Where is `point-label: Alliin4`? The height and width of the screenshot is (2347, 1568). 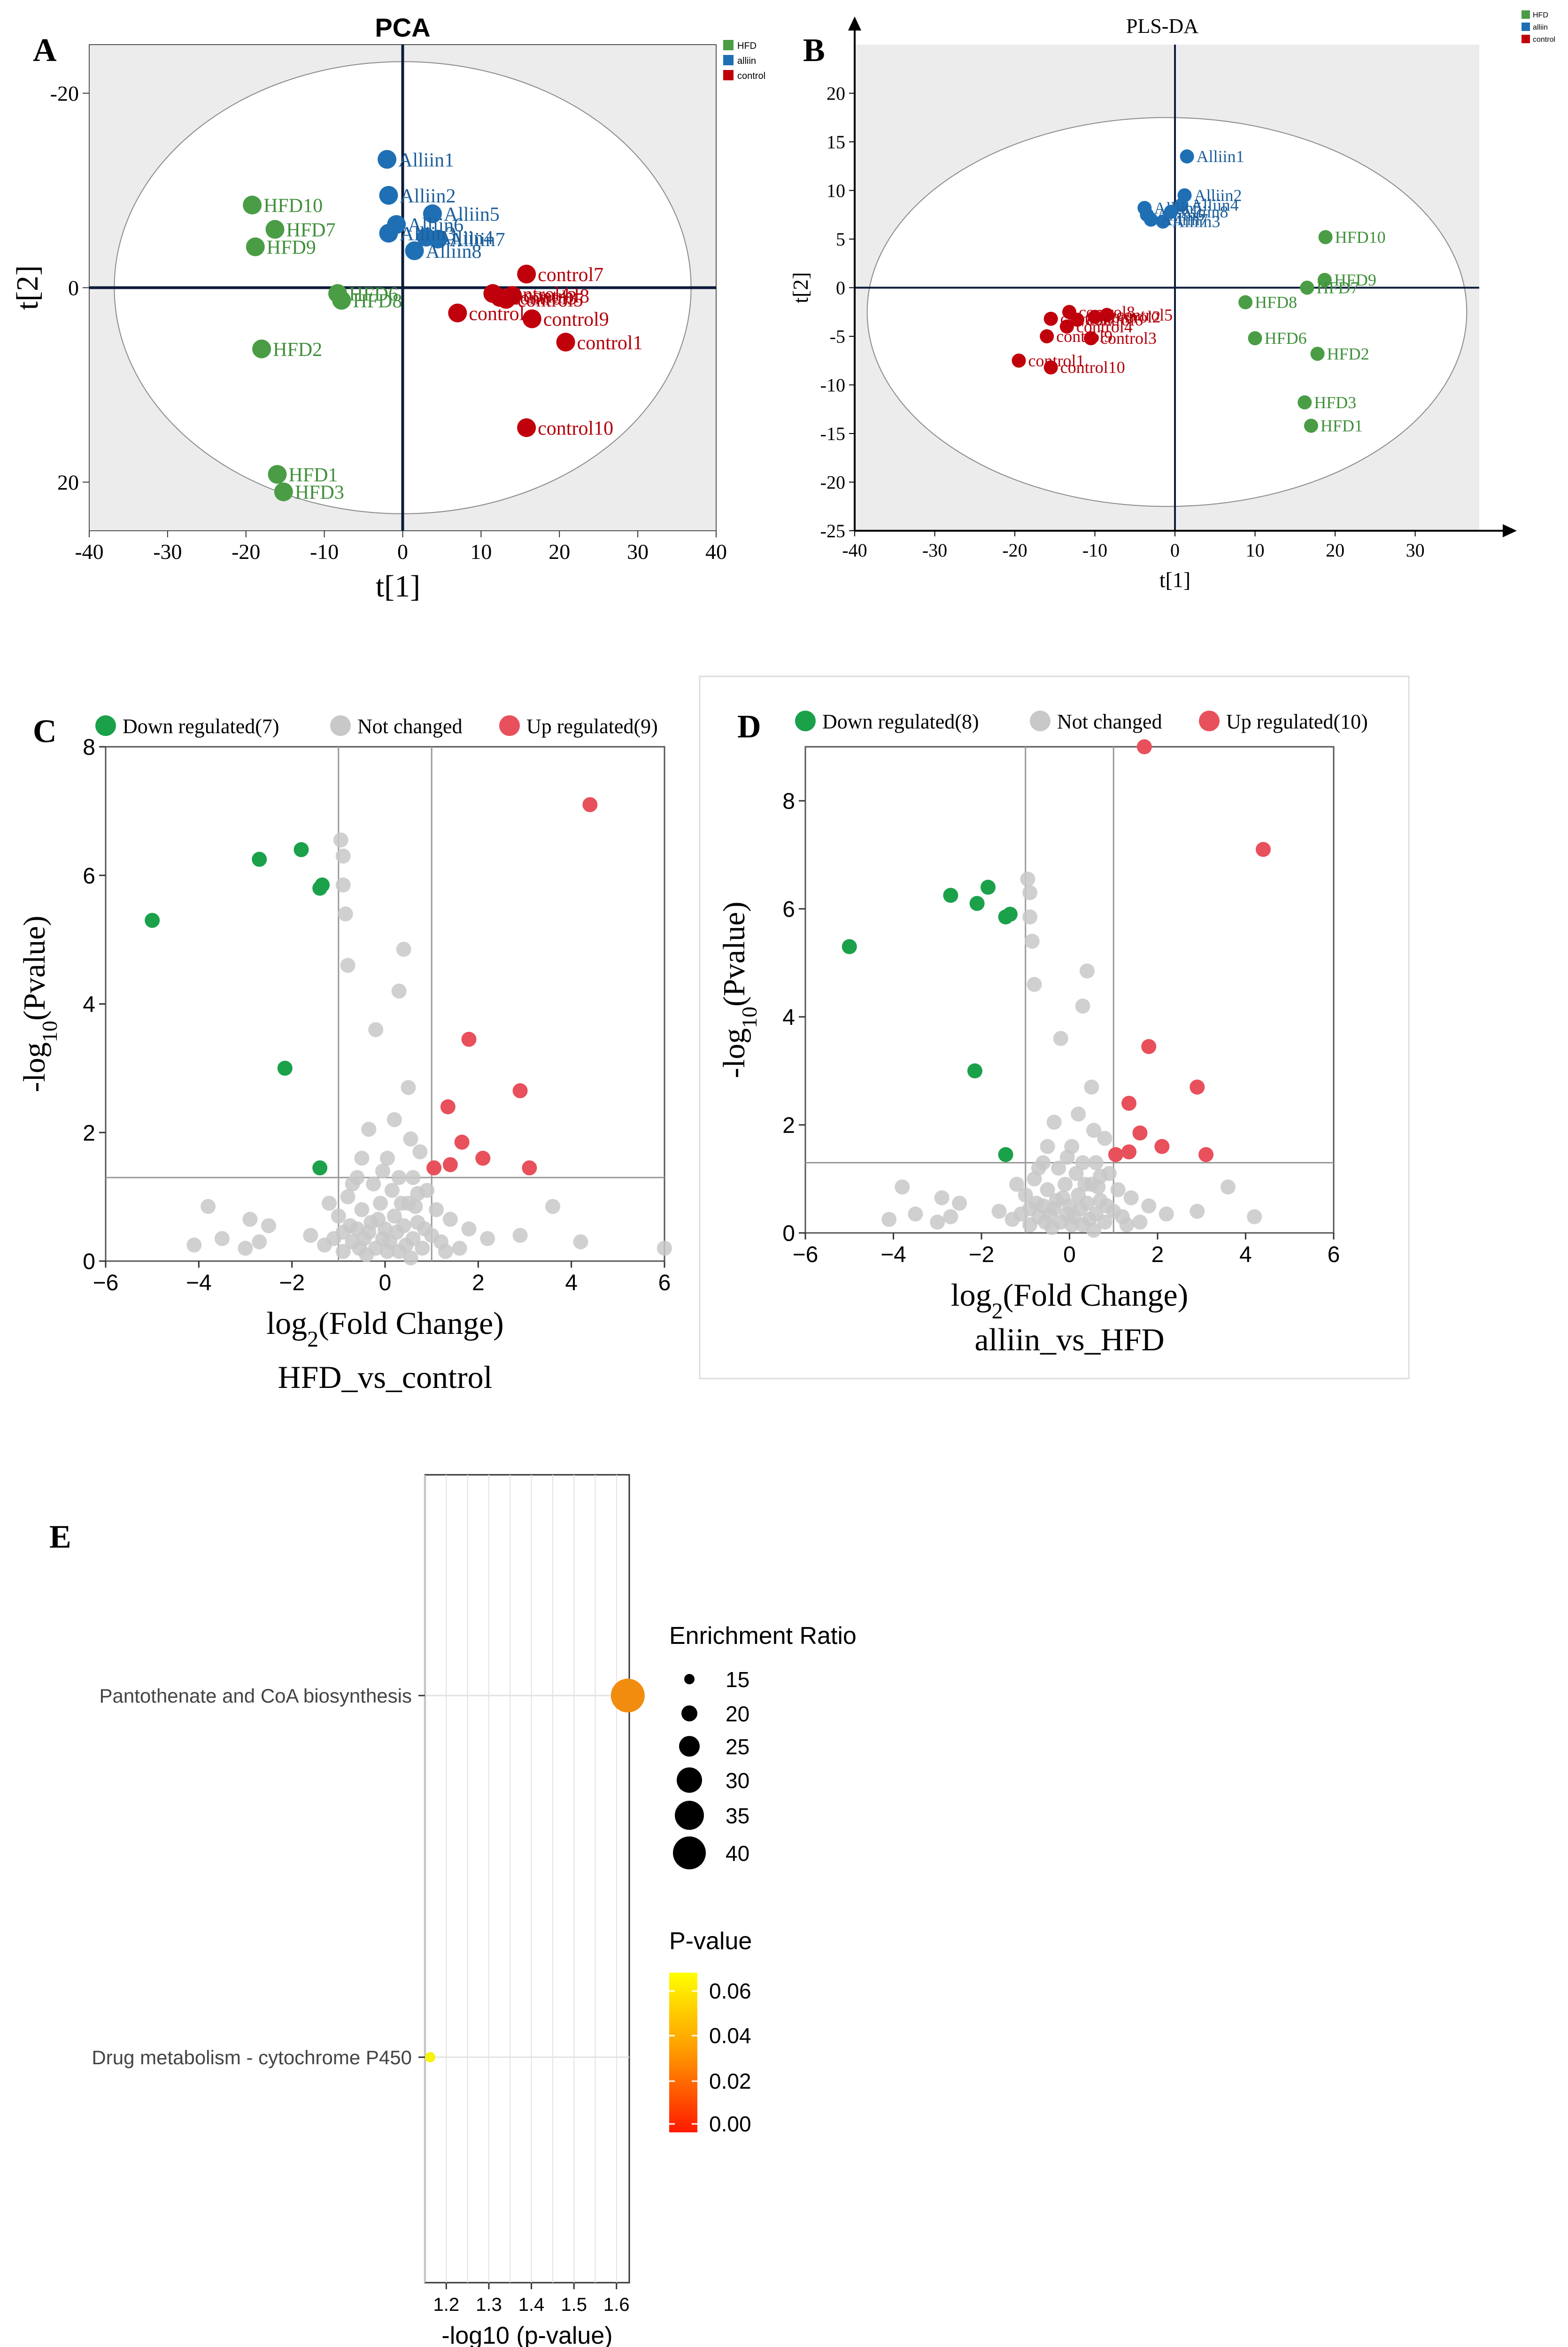 point-label: Alliin4 is located at coordinates (1215, 205).